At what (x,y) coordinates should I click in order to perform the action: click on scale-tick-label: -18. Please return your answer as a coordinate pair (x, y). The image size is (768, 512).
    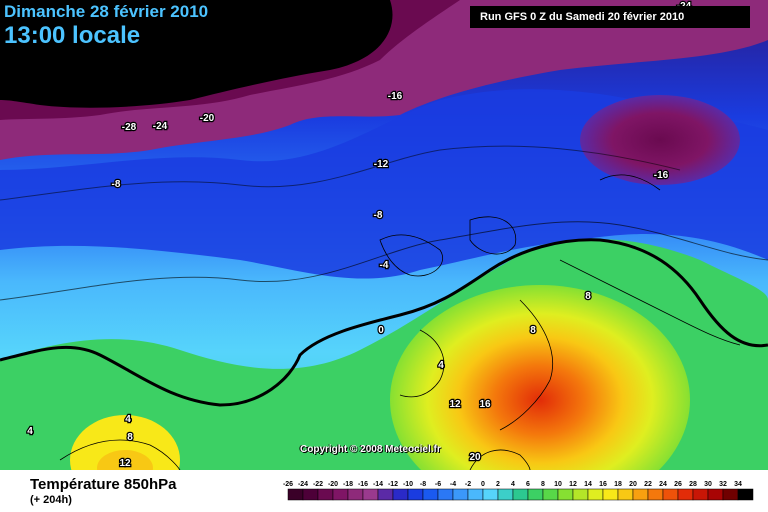
    Looking at the image, I should click on (348, 484).